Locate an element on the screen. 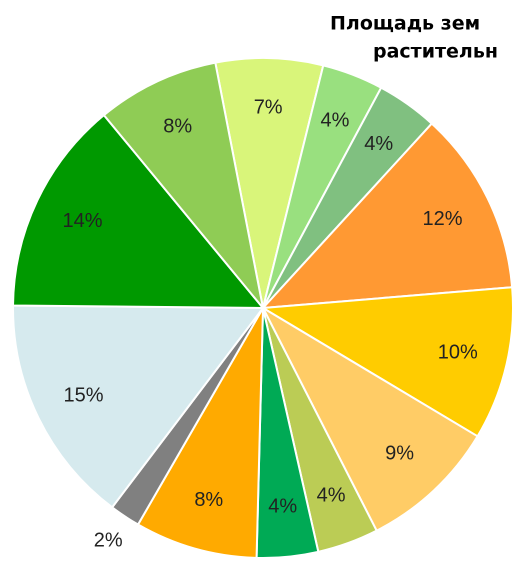 This screenshot has height=561, width=516. data-label: 7% is located at coordinates (268, 107).